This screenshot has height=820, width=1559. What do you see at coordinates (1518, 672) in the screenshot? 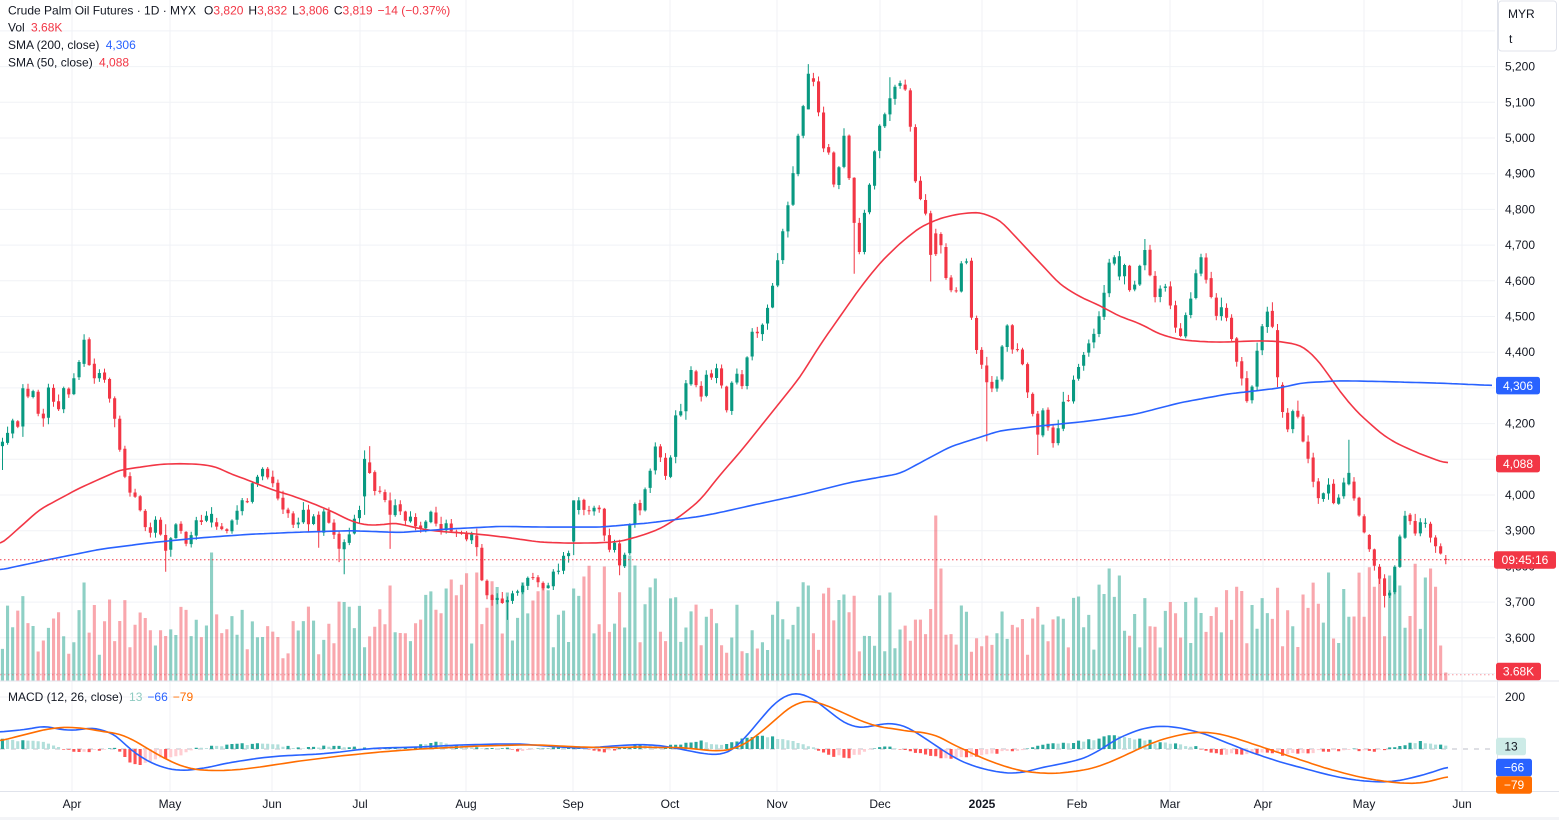
I see `svg-text: 3.68K` at bounding box center [1518, 672].